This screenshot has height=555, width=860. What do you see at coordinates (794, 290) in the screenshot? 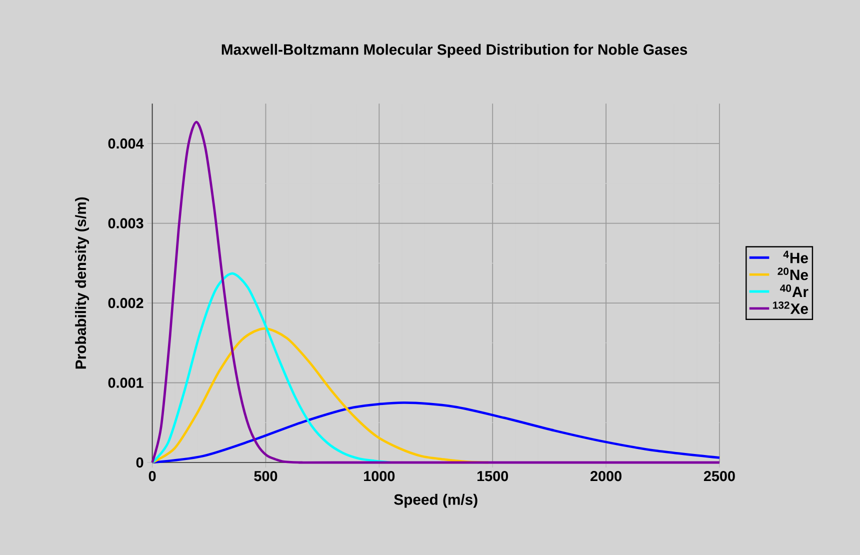
I see `legend-label: $^{40}$Ar` at bounding box center [794, 290].